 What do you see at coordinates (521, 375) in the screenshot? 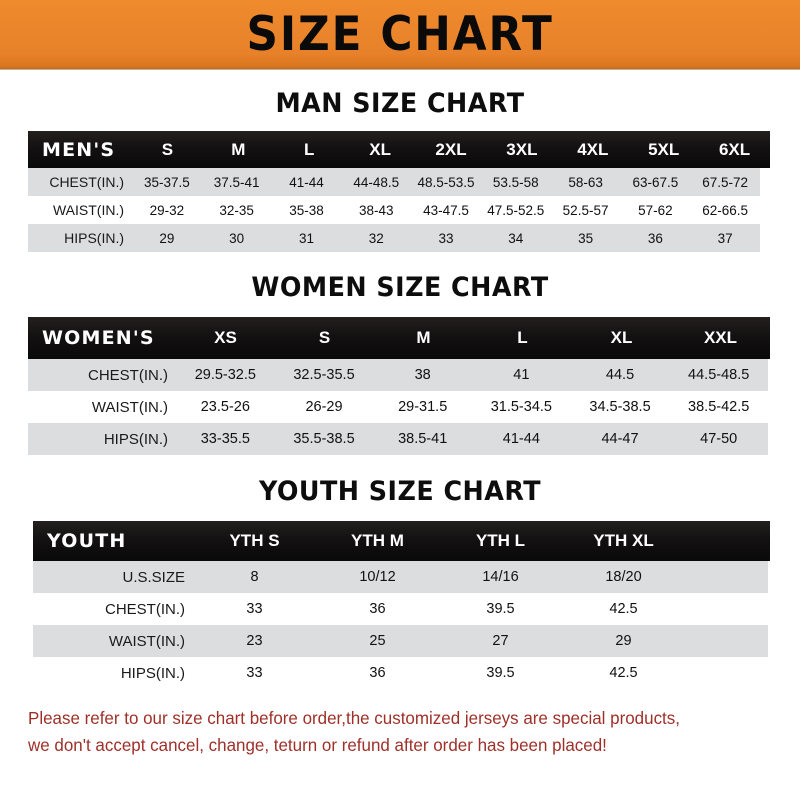
I see `measurement-value: 41` at bounding box center [521, 375].